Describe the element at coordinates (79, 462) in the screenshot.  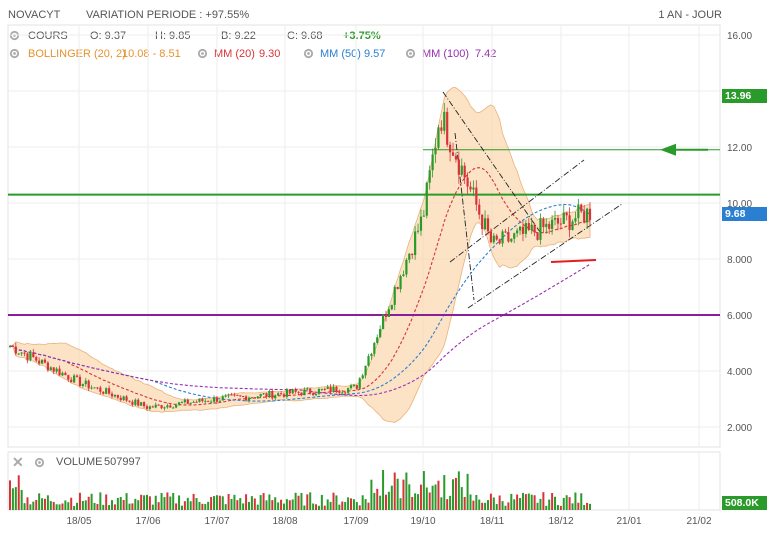
I see `volume-label: VOLUME` at that location.